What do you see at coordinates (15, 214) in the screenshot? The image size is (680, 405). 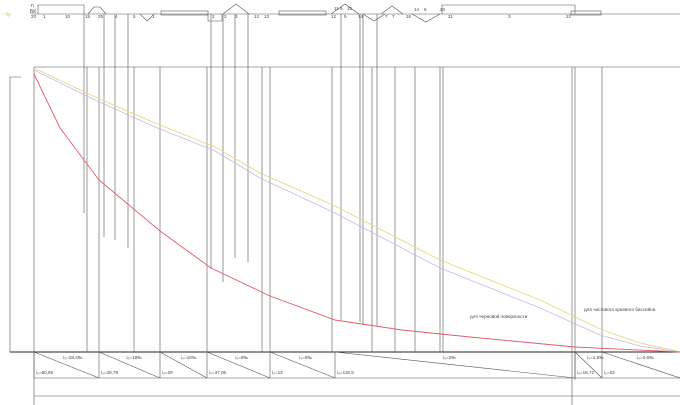 I see `left-height-bracket` at bounding box center [15, 214].